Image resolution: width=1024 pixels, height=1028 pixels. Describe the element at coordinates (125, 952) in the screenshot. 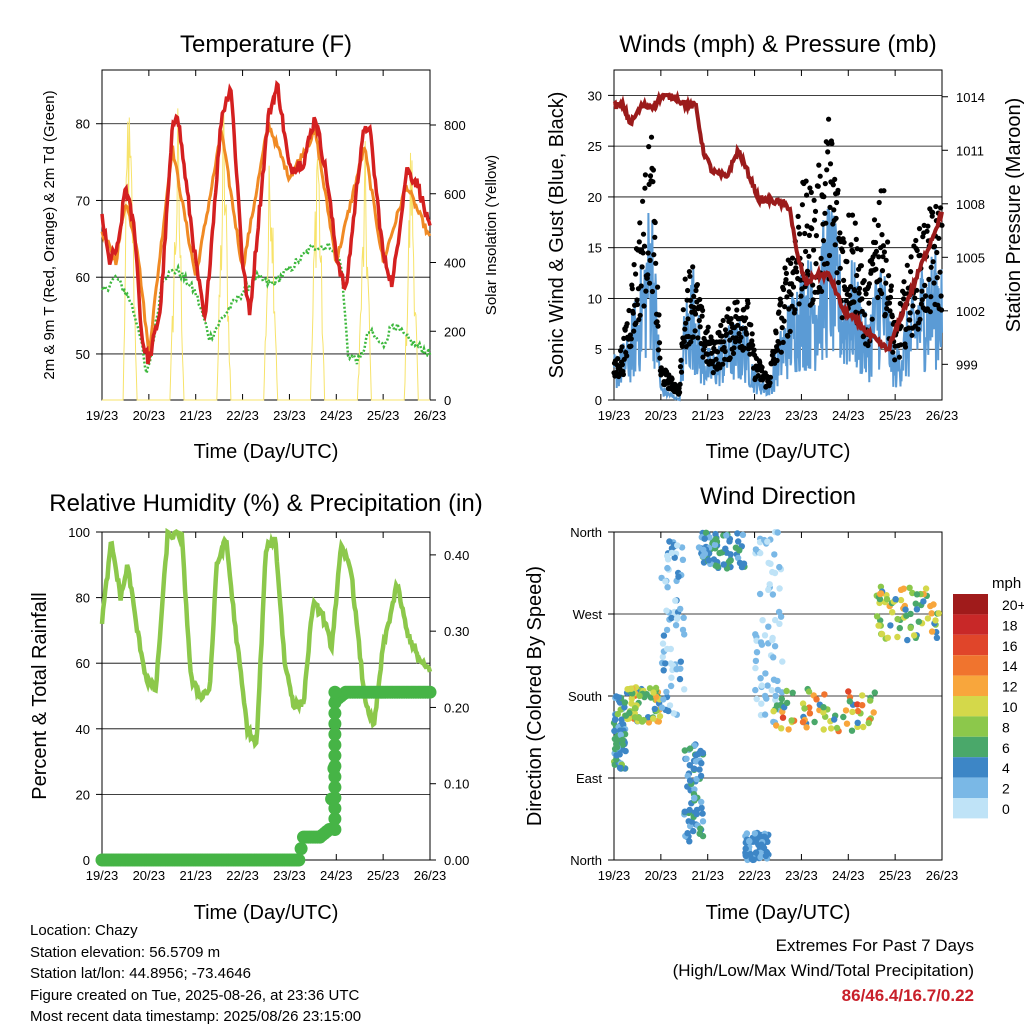

I see `elevation-text: Station elevation: 56.5709 m` at that location.